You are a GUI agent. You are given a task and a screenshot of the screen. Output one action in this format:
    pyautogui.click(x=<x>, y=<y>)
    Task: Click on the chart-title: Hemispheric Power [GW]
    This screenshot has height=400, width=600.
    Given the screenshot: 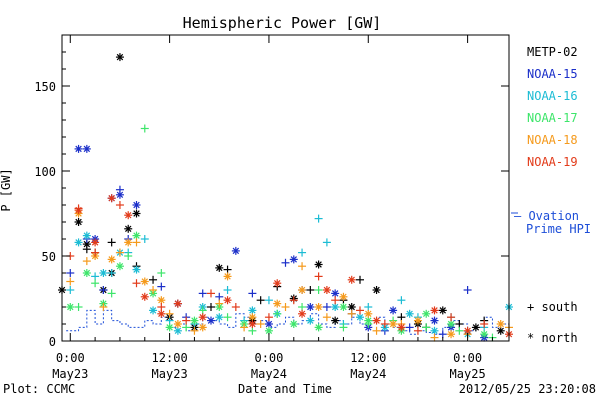 What is the action you would take?
    pyautogui.click(x=282, y=23)
    